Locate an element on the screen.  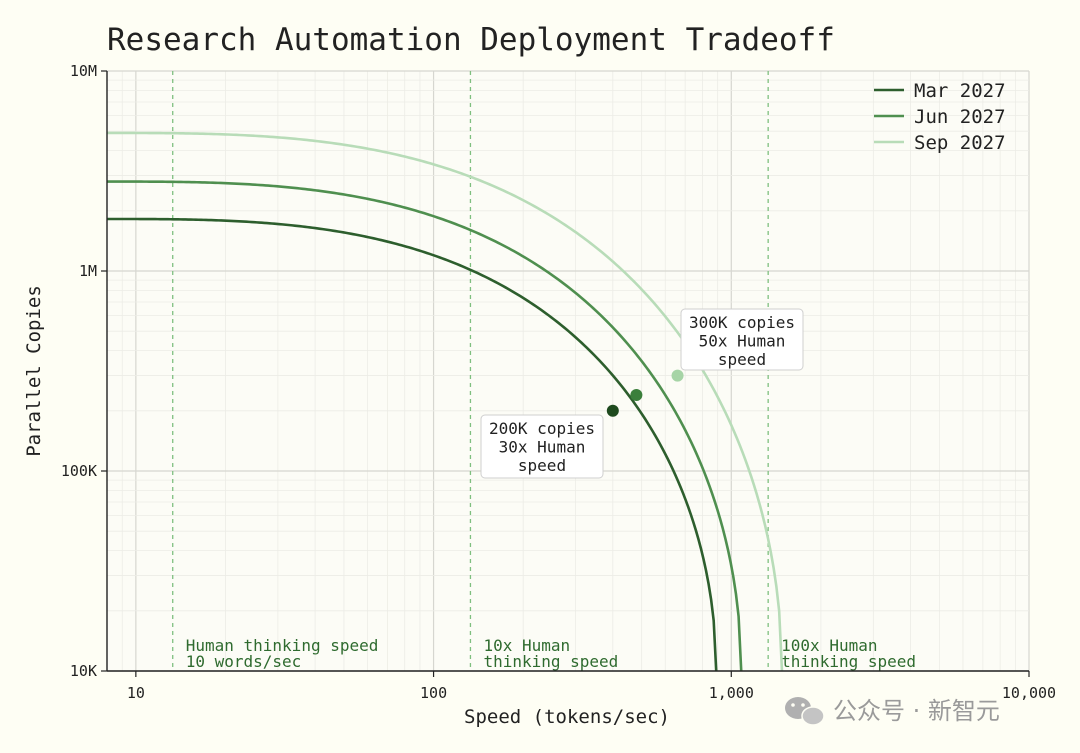
reference-label-2: thinking speed is located at coordinates (550, 661).